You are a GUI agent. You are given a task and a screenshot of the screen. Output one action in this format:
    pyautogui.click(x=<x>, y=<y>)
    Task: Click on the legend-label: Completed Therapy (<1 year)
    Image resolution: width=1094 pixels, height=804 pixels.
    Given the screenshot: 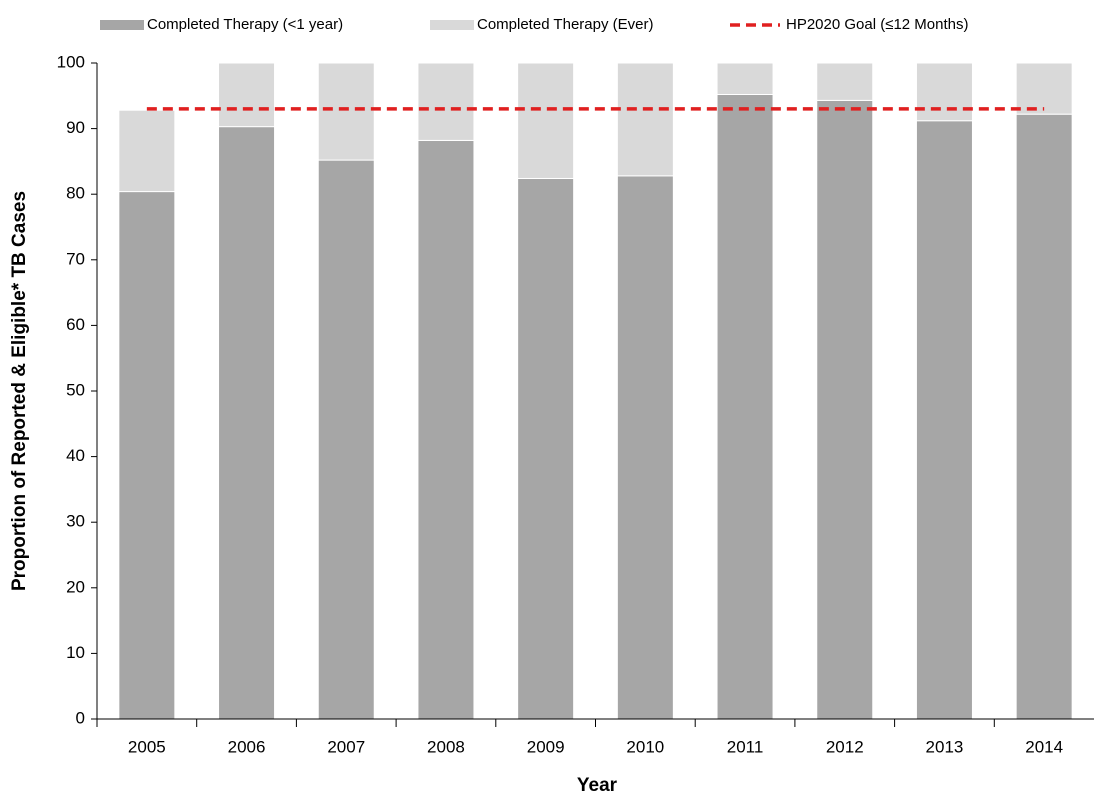 What is the action you would take?
    pyautogui.click(x=245, y=24)
    